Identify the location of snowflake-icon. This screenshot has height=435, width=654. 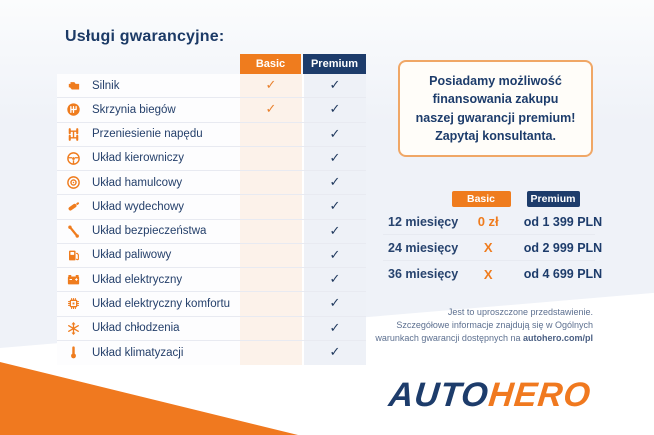
(74, 328).